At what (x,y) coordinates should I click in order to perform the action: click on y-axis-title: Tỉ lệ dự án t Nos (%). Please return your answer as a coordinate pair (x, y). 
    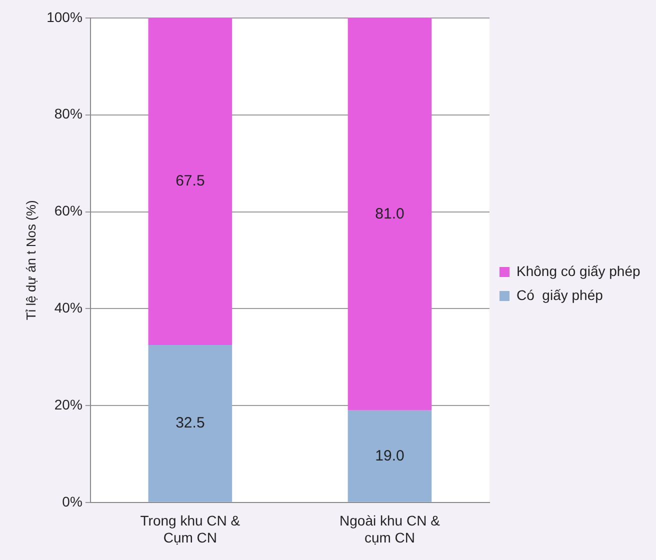
    Looking at the image, I should click on (30, 260).